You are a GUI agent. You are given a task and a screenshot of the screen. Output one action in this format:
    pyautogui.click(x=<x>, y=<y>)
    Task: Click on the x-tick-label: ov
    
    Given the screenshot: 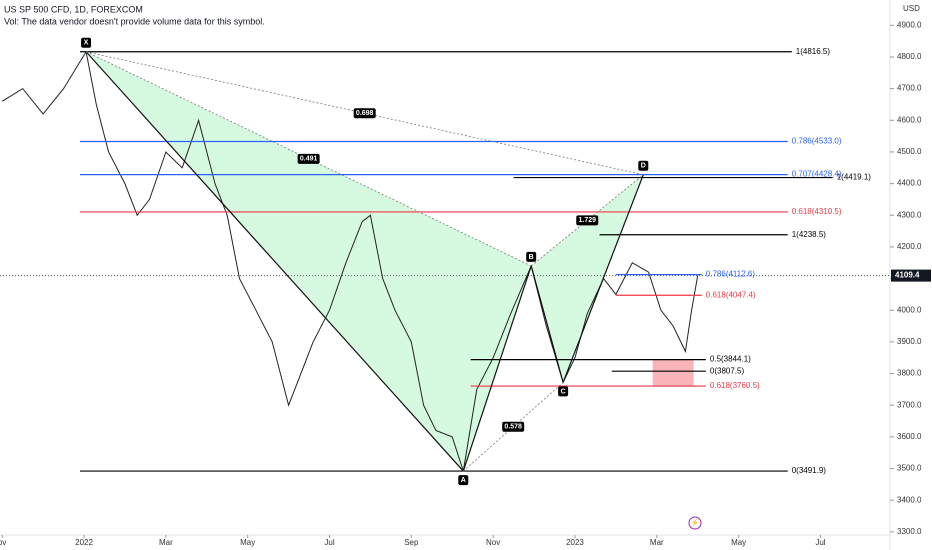 What is the action you would take?
    pyautogui.click(x=3, y=542)
    